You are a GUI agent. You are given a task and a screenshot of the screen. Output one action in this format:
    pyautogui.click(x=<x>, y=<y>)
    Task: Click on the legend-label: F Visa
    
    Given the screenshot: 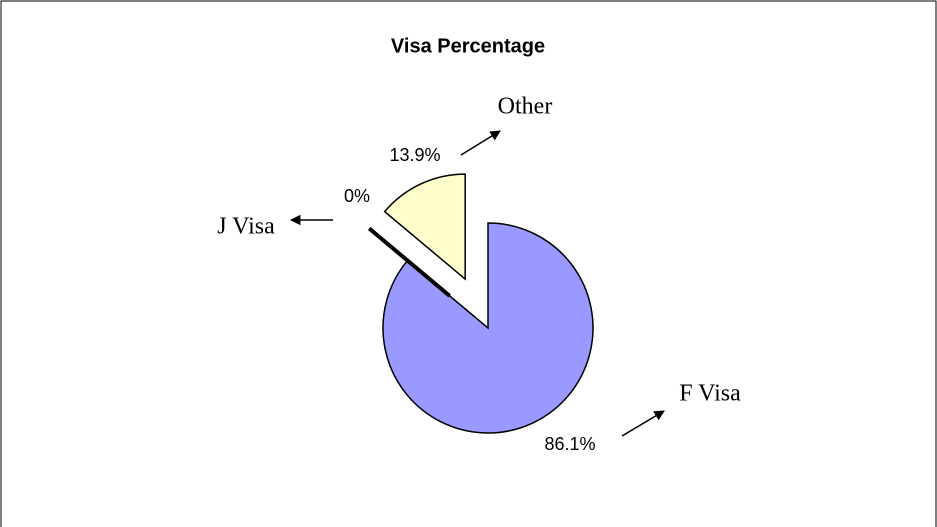 What is the action you would take?
    pyautogui.click(x=710, y=394)
    